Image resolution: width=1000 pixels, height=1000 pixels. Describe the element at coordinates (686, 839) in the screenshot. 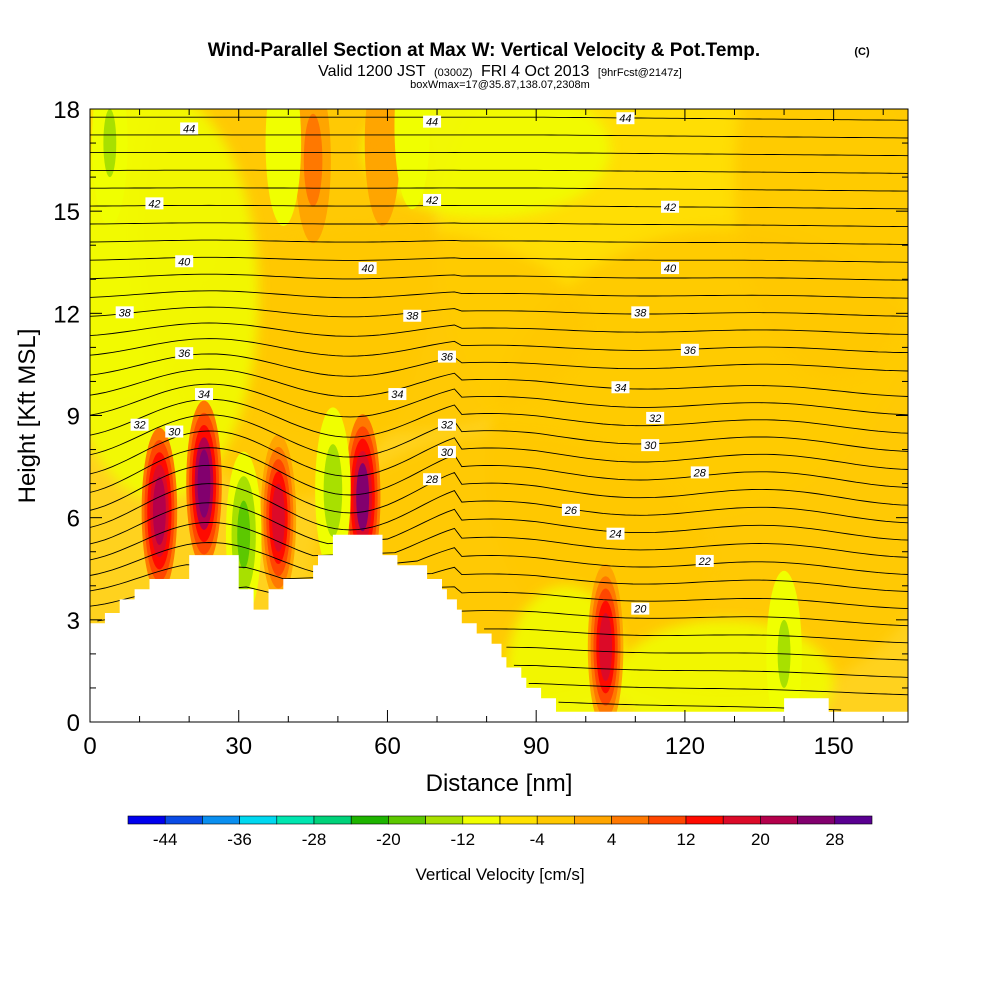

I see `colorbar-tick-label: 12` at that location.